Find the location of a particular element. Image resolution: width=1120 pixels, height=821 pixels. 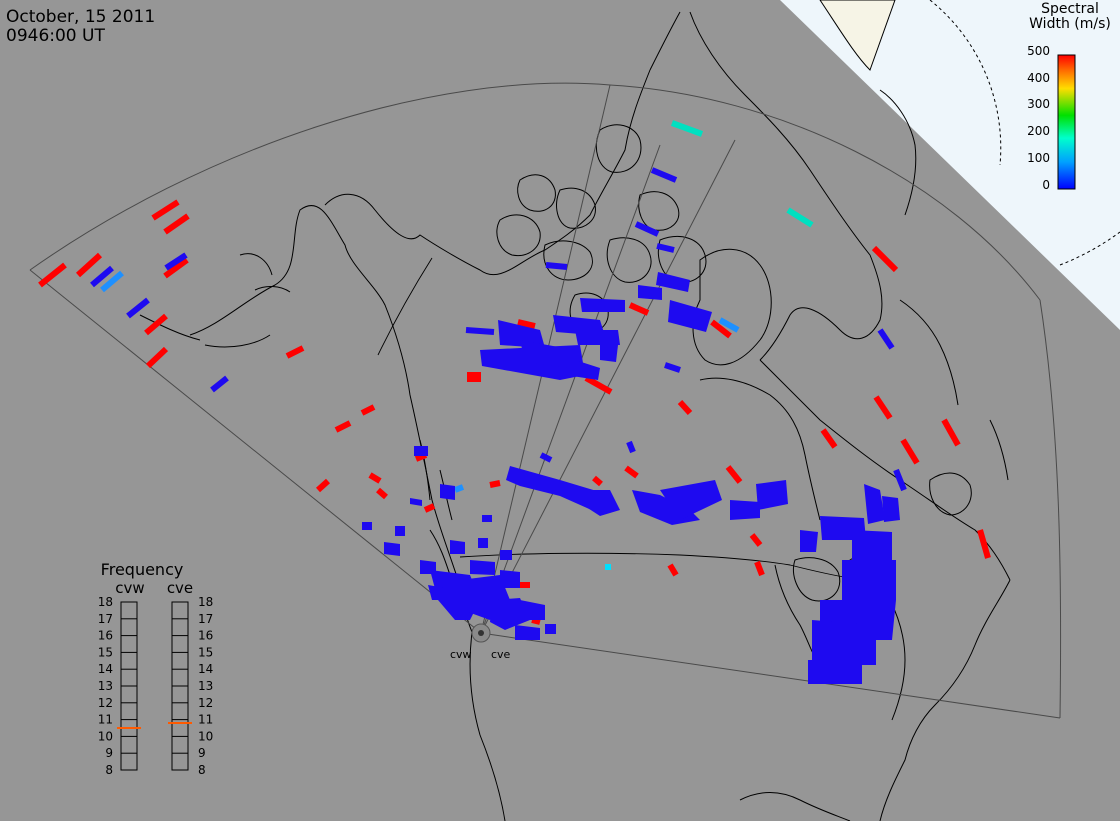

legend-tick-0: 0 is located at coordinates (1046, 185).